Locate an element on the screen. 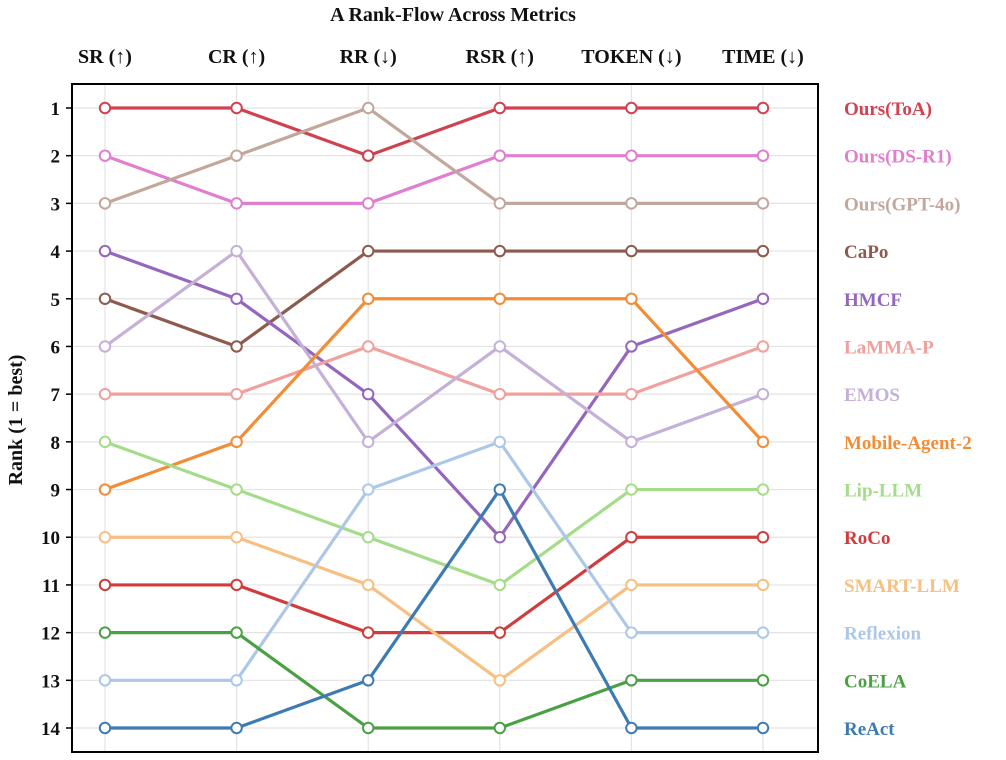  metric-label: RR (↓) is located at coordinates (368, 57).